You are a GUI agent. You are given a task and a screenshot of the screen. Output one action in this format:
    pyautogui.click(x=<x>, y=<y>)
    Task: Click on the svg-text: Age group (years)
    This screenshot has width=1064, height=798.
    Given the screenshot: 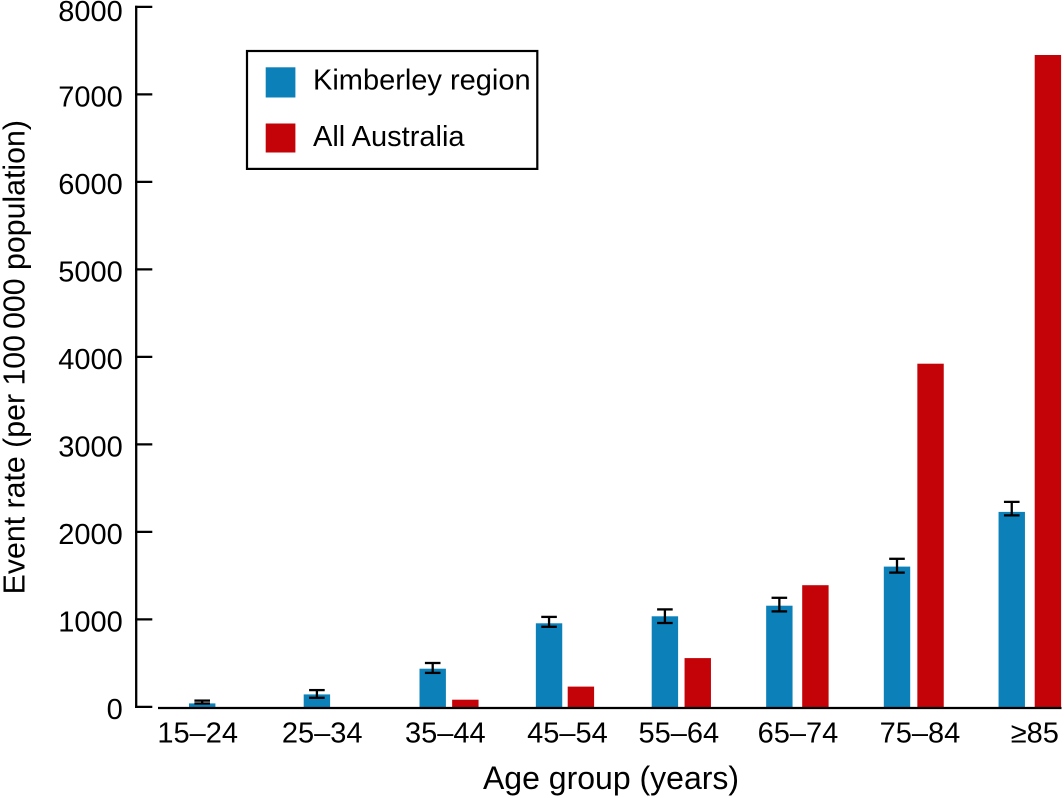 What is the action you would take?
    pyautogui.click(x=611, y=778)
    